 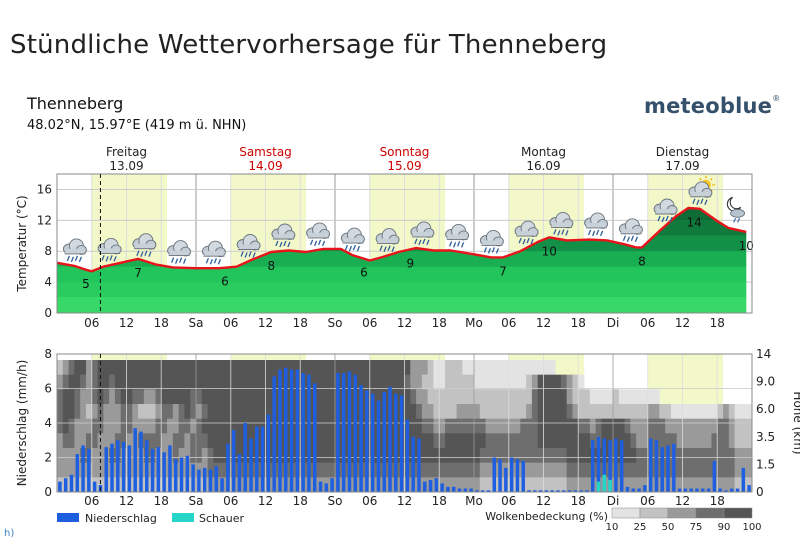 What do you see at coordinates (137, 125) in the screenshot?
I see `location-coordinates: 48.02°N, 15.97°E (419 m ü. NHN)` at bounding box center [137, 125].